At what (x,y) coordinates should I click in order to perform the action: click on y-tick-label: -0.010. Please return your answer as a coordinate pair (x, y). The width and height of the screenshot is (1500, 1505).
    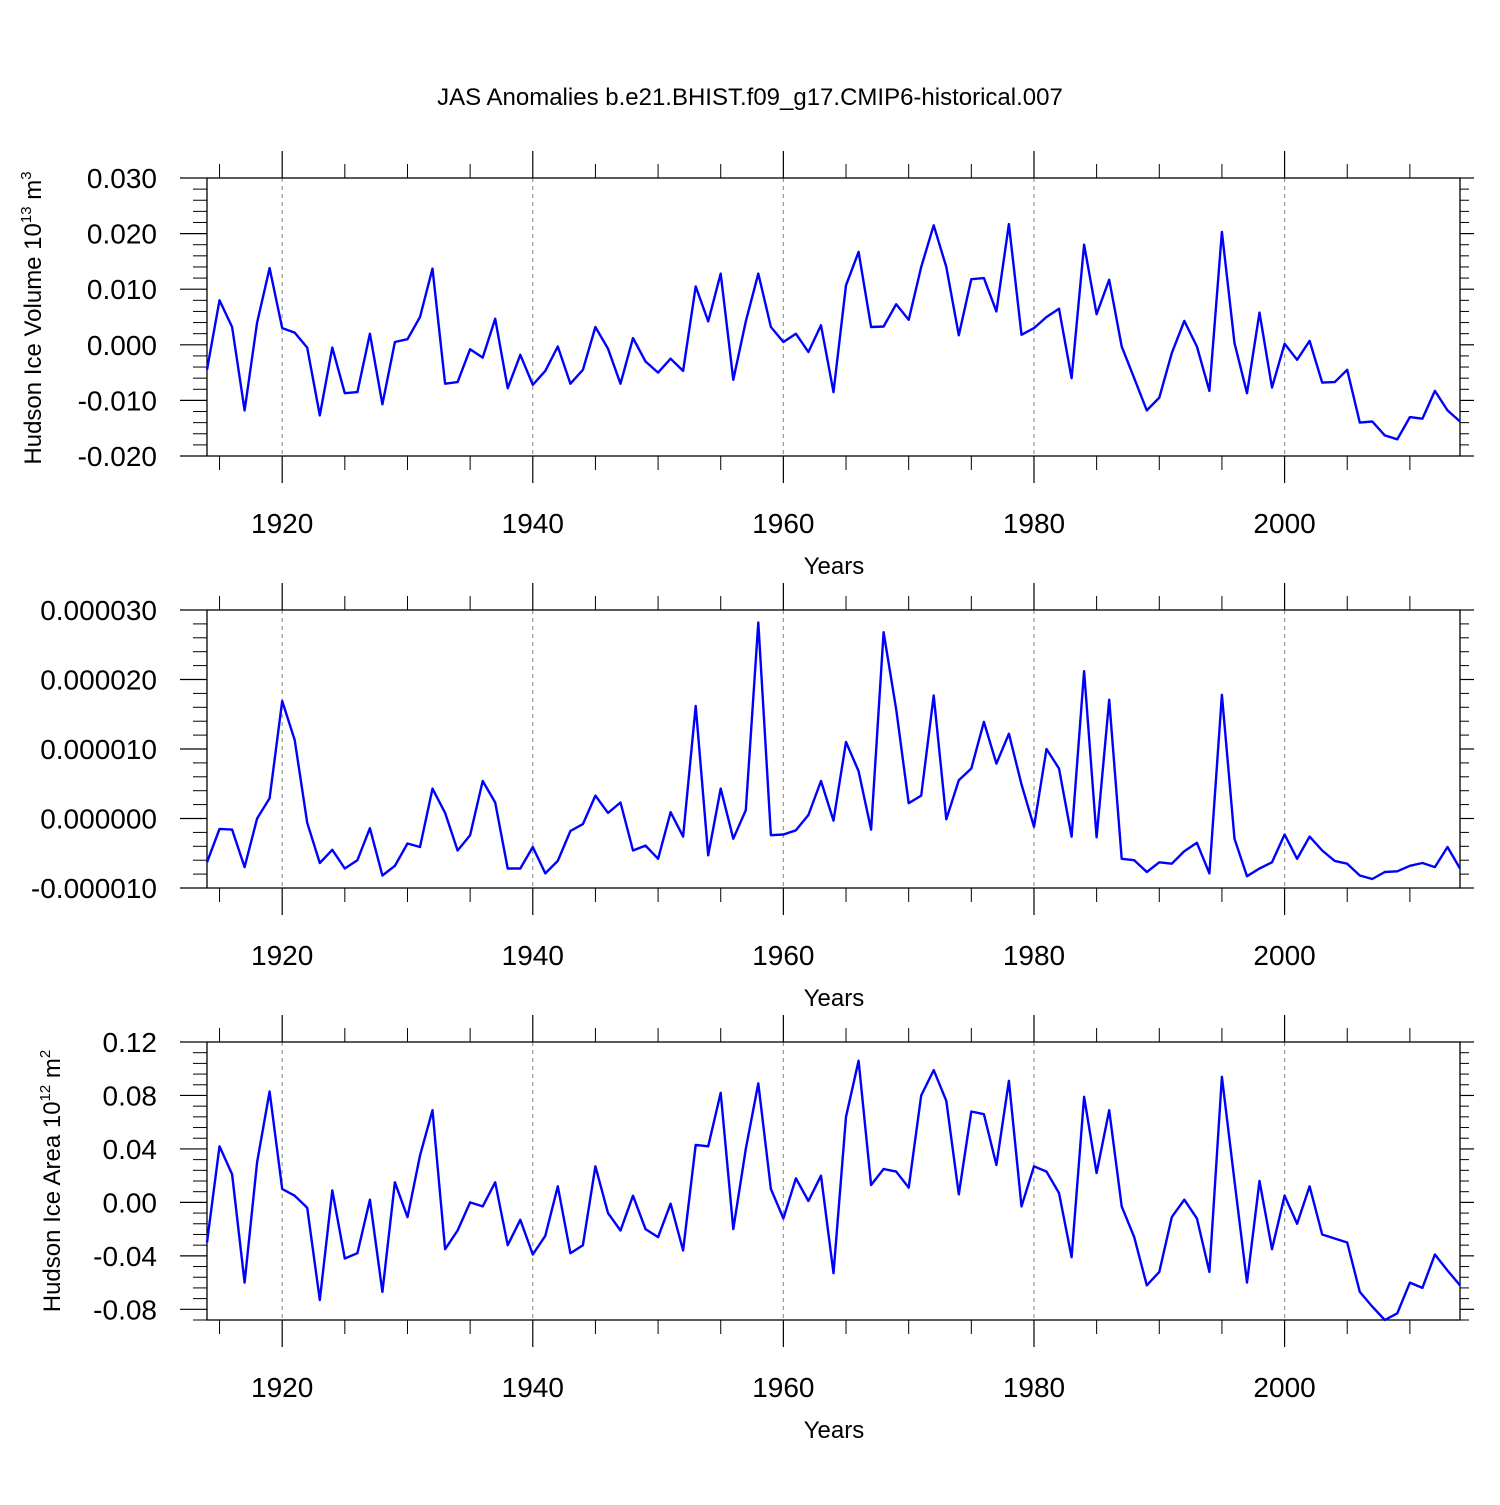
    Looking at the image, I should click on (117, 400).